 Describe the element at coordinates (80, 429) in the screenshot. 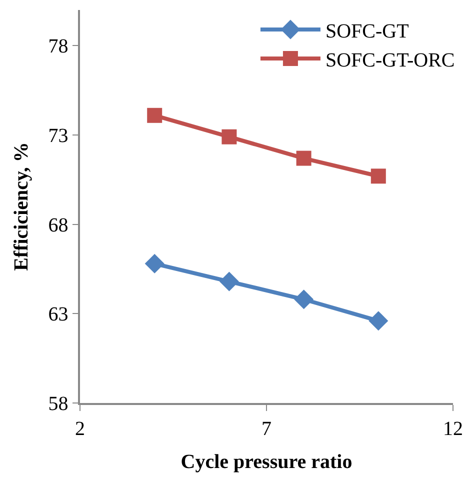

I see `x-tick-label: 2` at that location.